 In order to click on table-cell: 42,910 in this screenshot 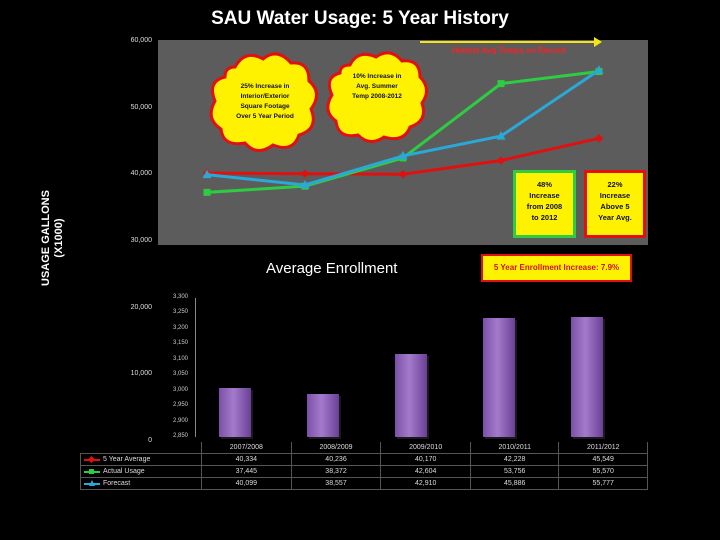, I will do `click(426, 483)`.